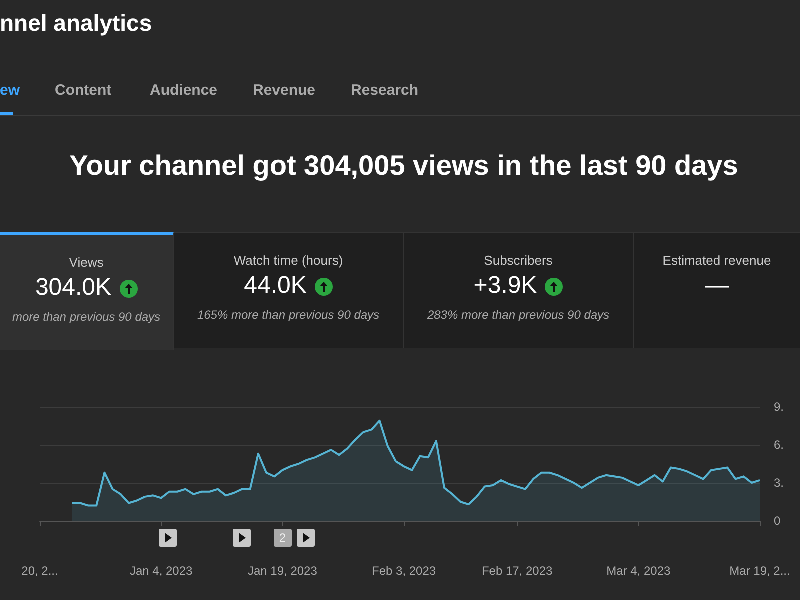  I want to click on y-tick-label: 9., so click(779, 407).